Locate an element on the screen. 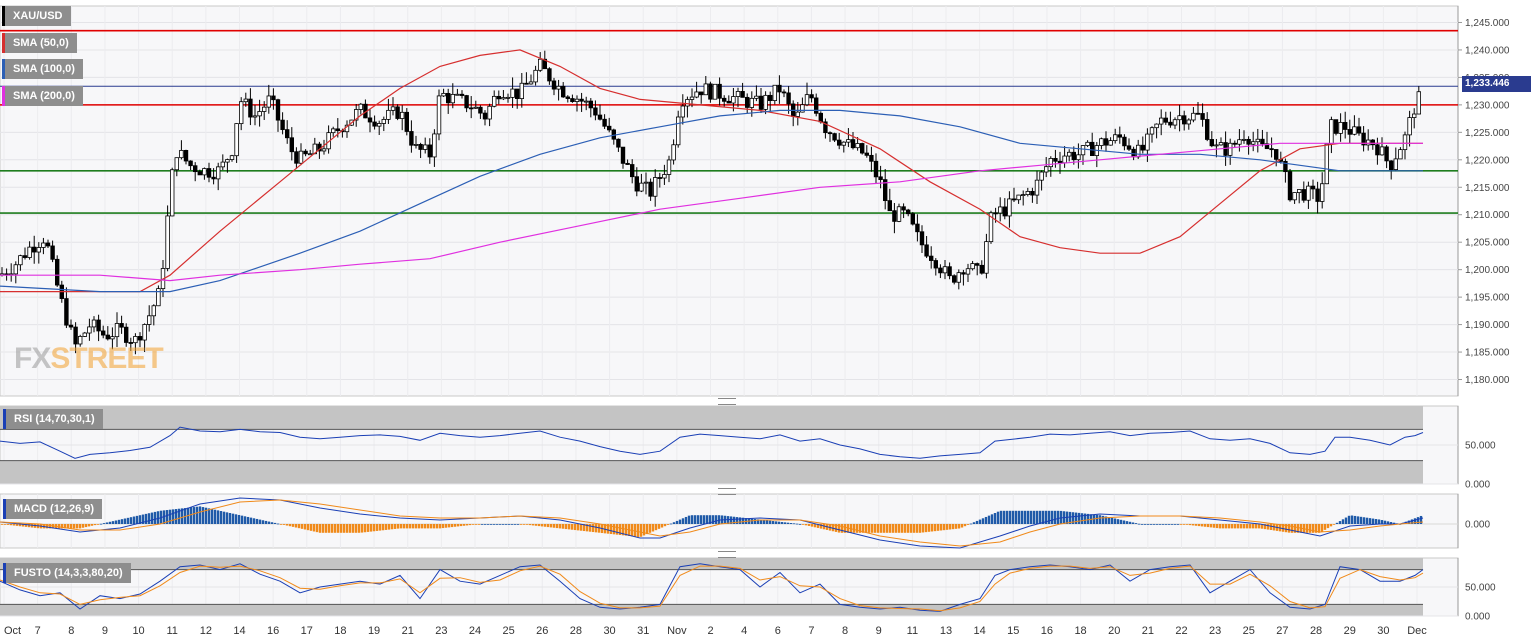 The height and width of the screenshot is (643, 1531). indicator-line is located at coordinates (712, 523).